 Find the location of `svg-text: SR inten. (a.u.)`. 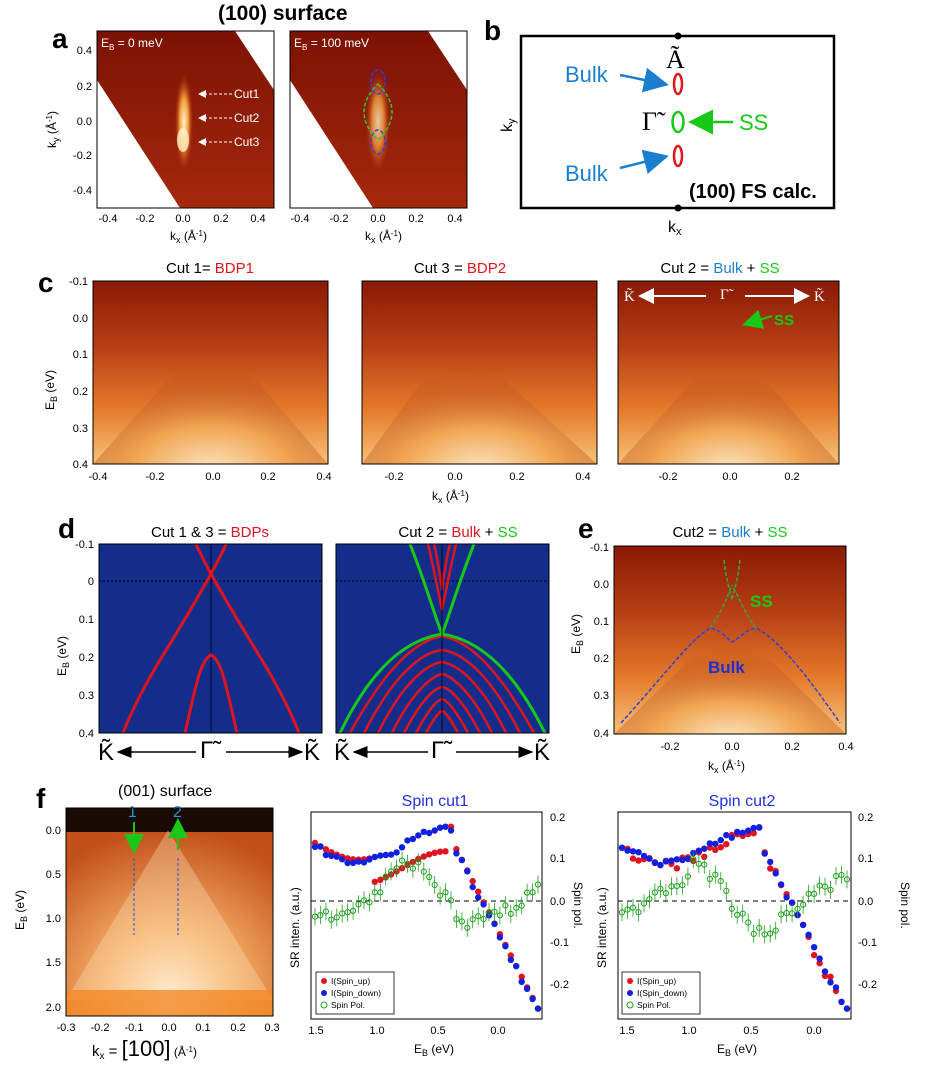

svg-text: SR inten. (a.u.) is located at coordinates (295, 927).